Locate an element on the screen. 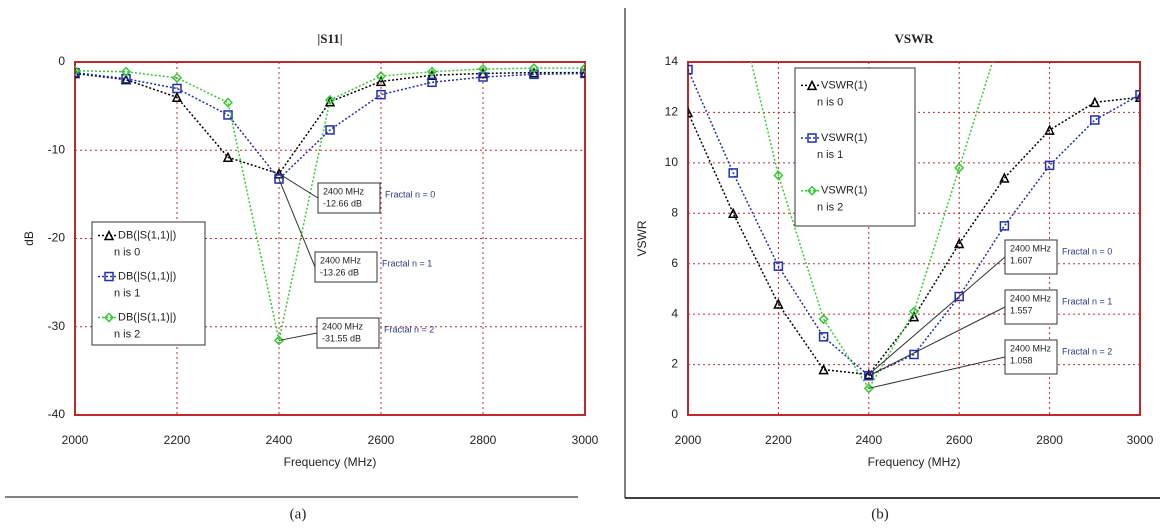  caption: (b) is located at coordinates (880, 514).